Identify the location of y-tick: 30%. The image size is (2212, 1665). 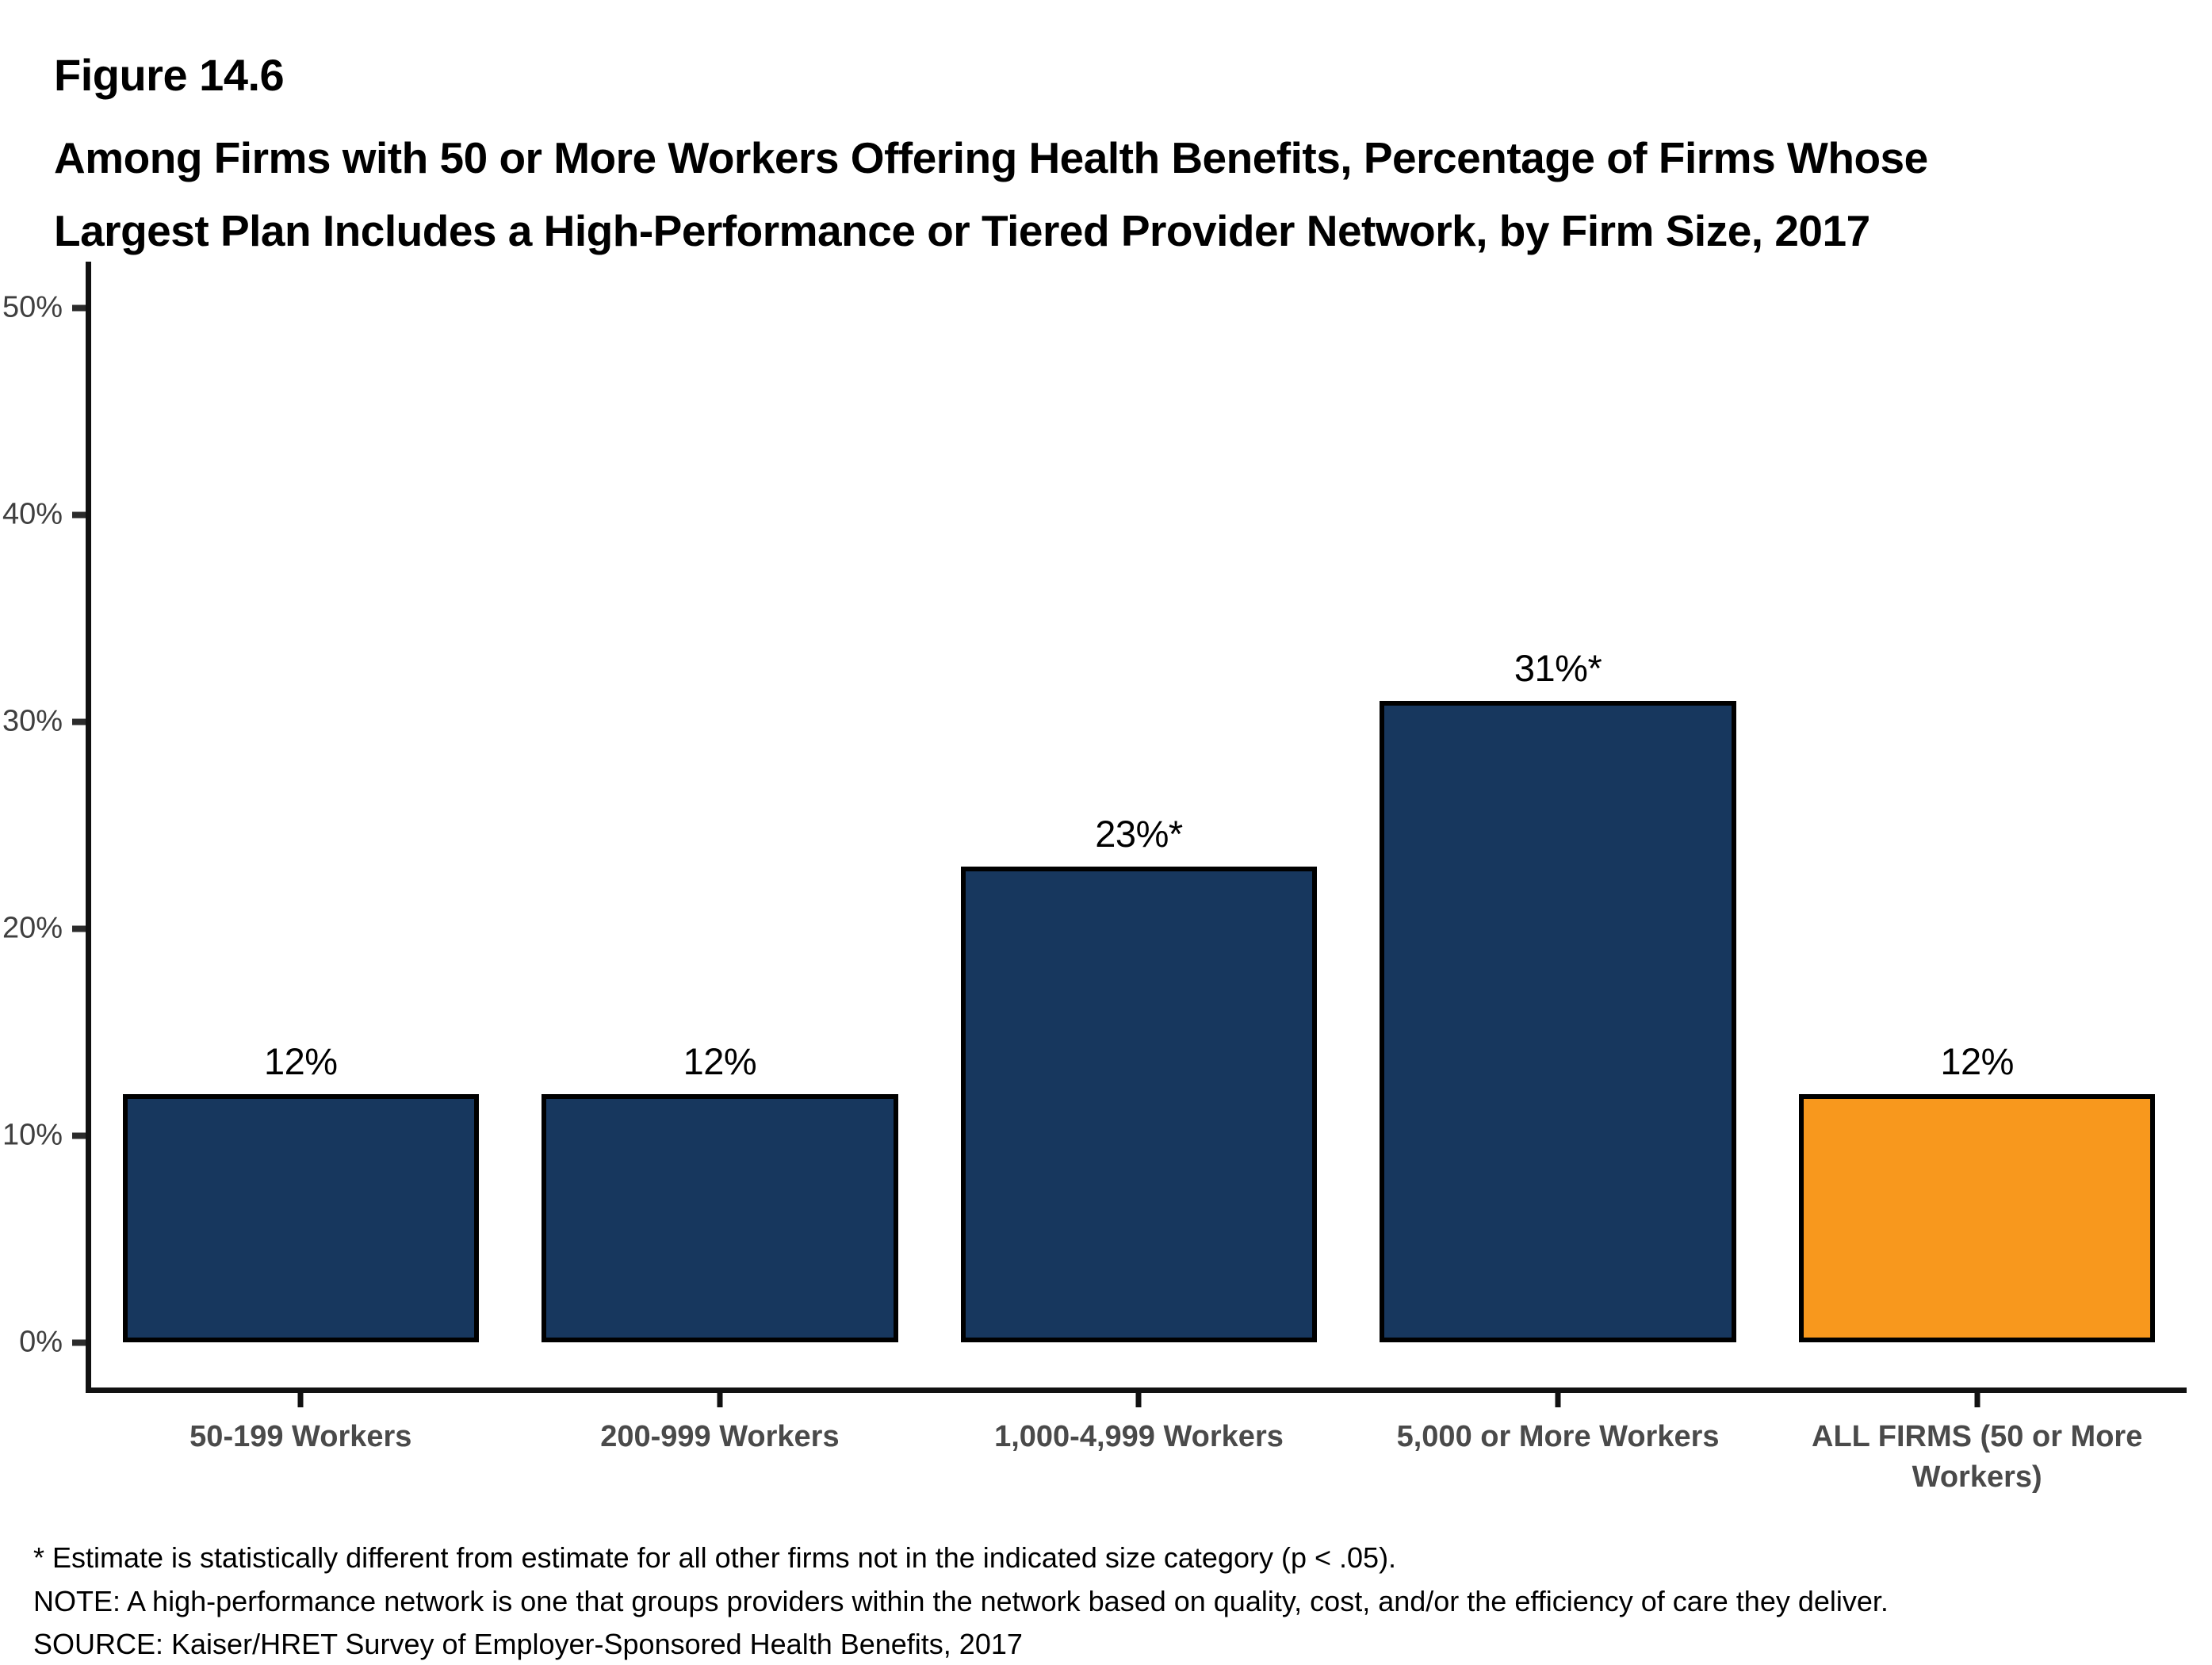
(44, 722).